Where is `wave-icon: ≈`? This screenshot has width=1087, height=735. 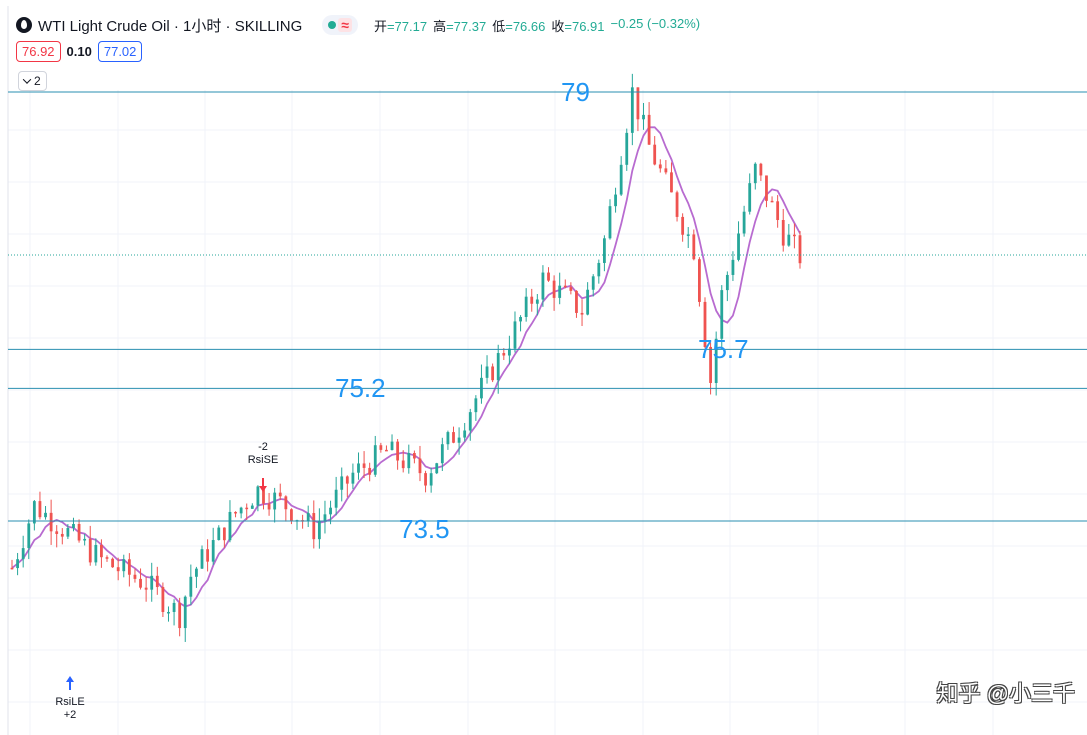
wave-icon: ≈ is located at coordinates (345, 25).